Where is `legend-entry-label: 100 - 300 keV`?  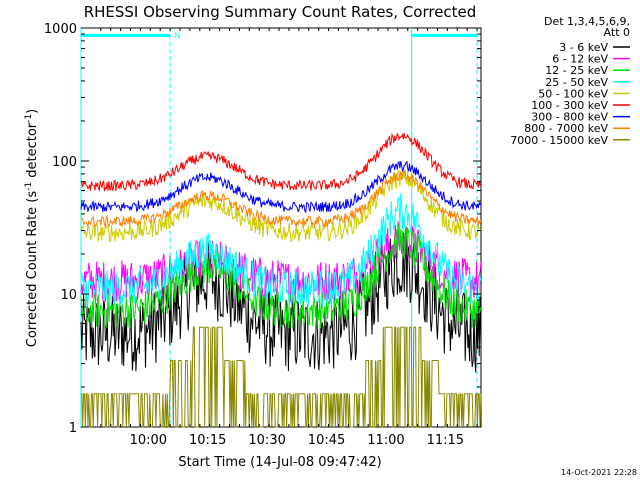 legend-entry-label: 100 - 300 keV is located at coordinates (569, 105).